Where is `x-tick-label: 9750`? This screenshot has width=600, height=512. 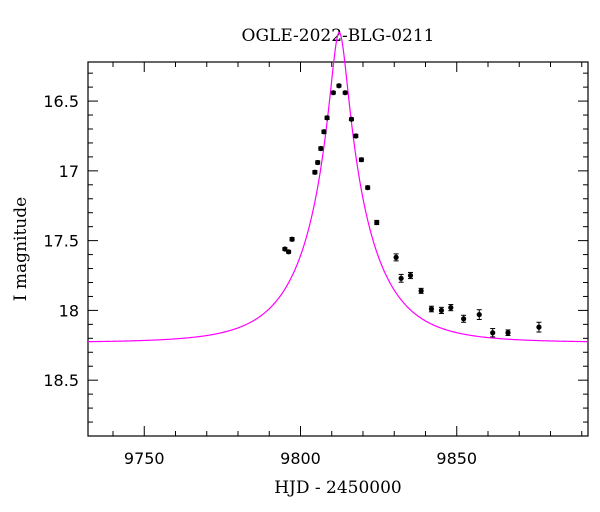
x-tick-label: 9750 is located at coordinates (144, 458).